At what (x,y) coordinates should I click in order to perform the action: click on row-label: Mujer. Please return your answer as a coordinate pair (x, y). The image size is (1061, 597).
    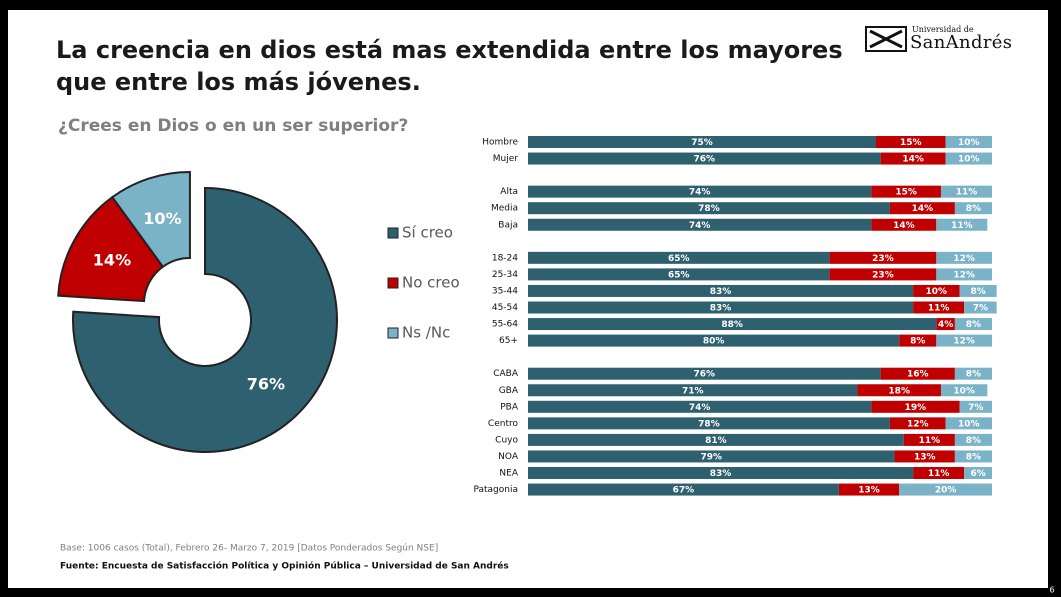
    Looking at the image, I should click on (506, 159).